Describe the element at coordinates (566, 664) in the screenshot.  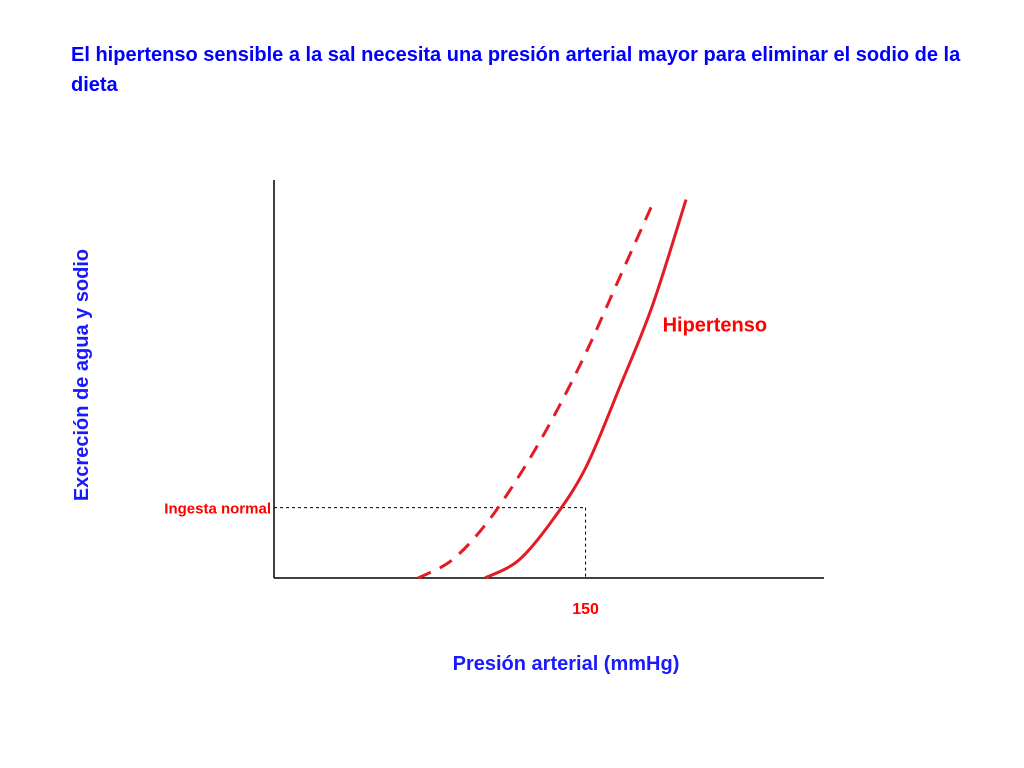
I see `x-axis-label: Presión arterial (mmHg)` at that location.